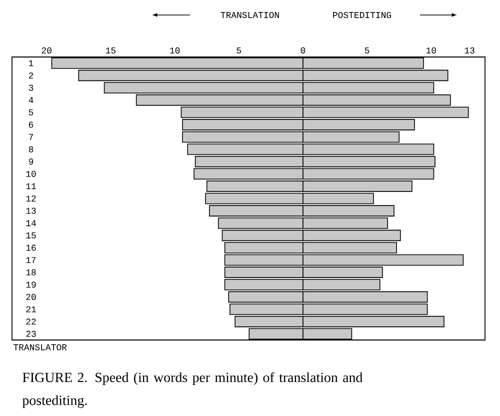 The image size is (500, 416). Describe the element at coordinates (31, 112) in the screenshot. I see `y-tick-label: 5` at that location.